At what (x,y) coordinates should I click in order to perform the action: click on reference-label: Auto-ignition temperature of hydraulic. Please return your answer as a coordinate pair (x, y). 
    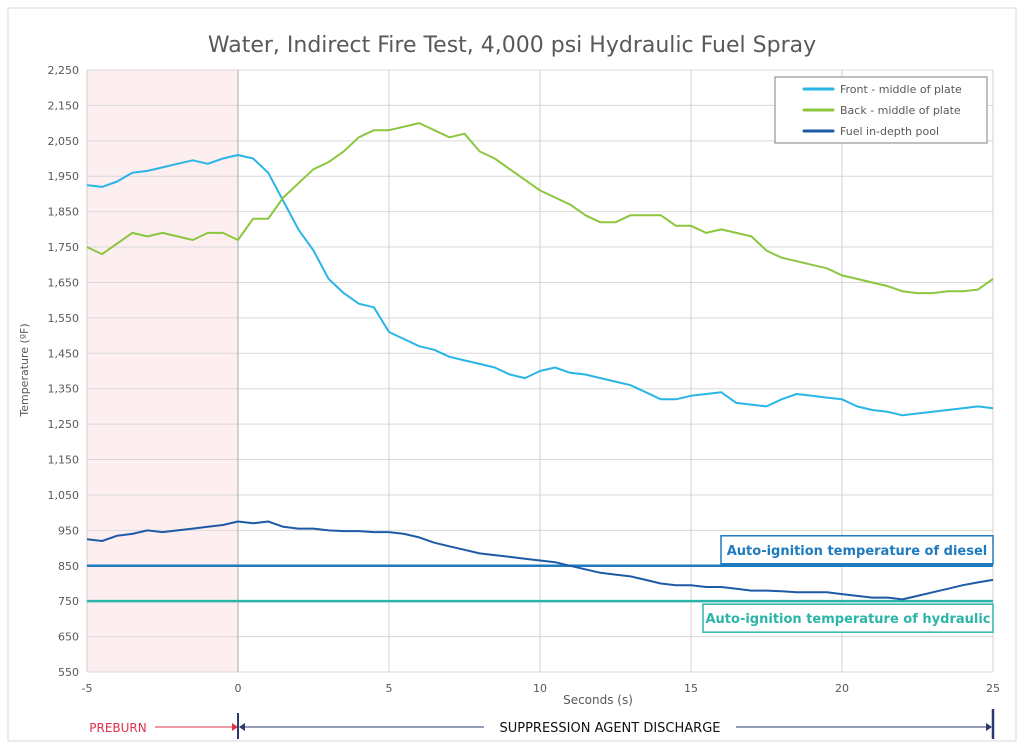
    Looking at the image, I should click on (847, 619).